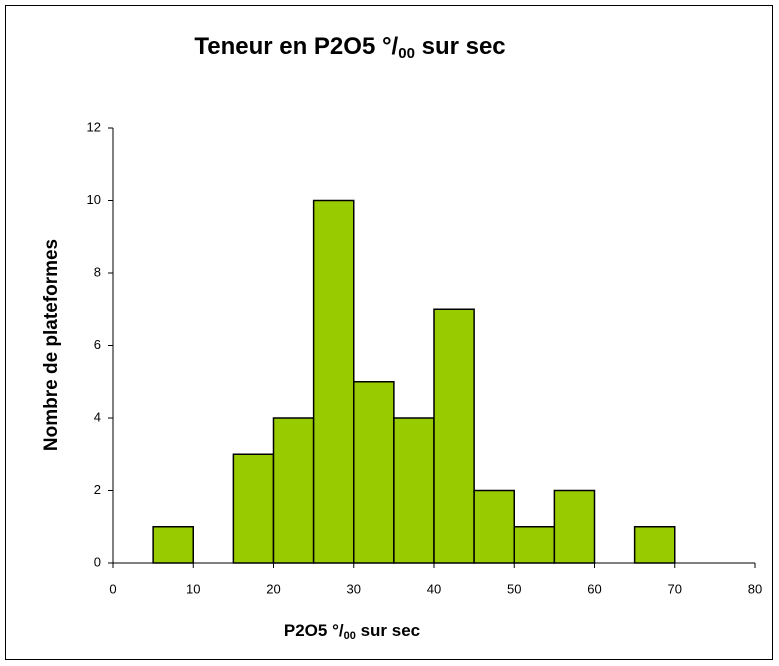 This screenshot has width=779, height=666. I want to click on x-tick-label: 0, so click(112, 588).